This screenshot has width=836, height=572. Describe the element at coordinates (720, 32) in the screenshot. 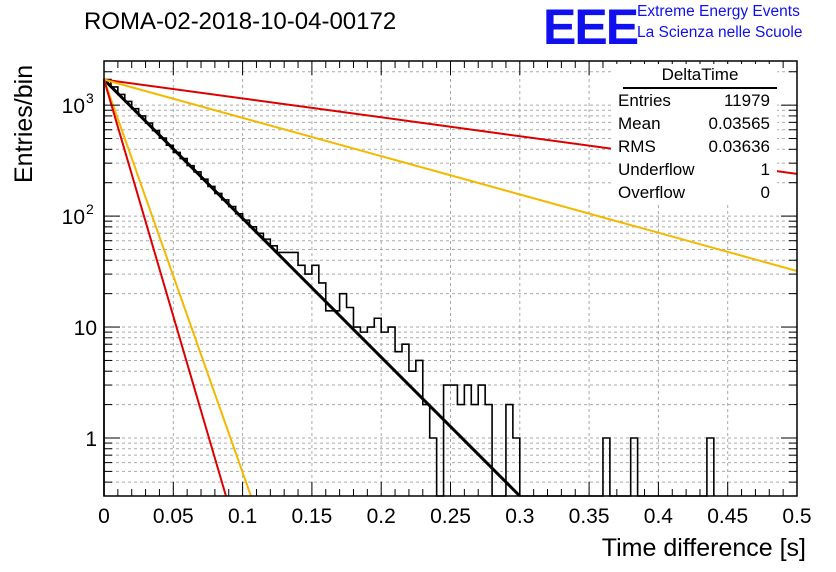

I see `logo-line-2: La Scienza nelle Scuole` at that location.